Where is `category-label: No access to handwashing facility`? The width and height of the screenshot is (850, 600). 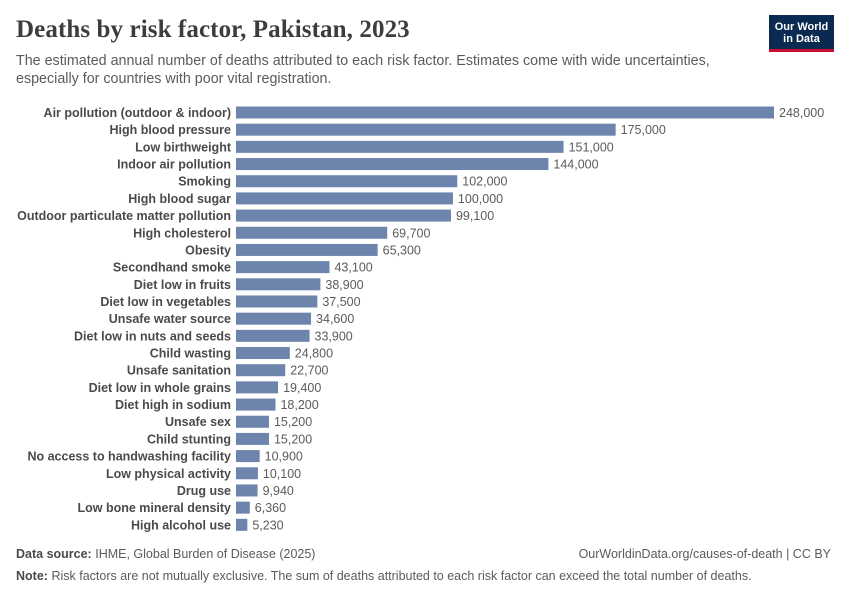
category-label: No access to handwashing facility is located at coordinates (129, 457).